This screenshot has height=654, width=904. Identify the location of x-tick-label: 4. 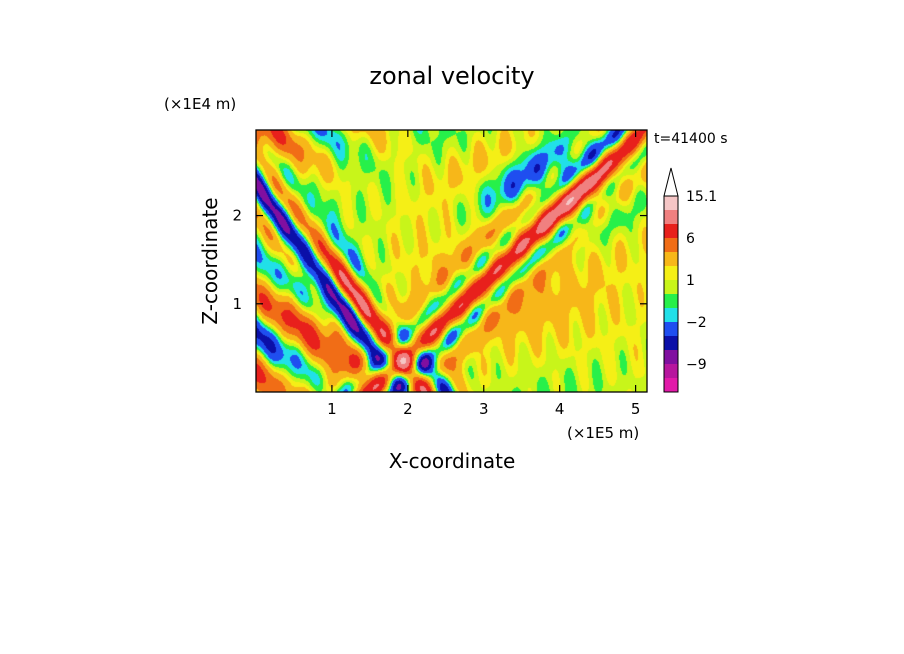
(560, 409).